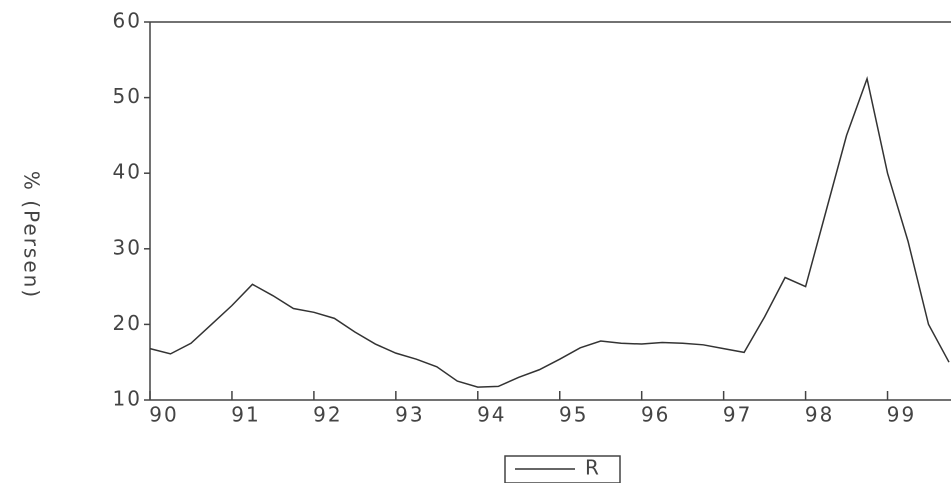 This screenshot has height=483, width=951. Describe the element at coordinates (562, 469) in the screenshot. I see `legend-box` at that location.